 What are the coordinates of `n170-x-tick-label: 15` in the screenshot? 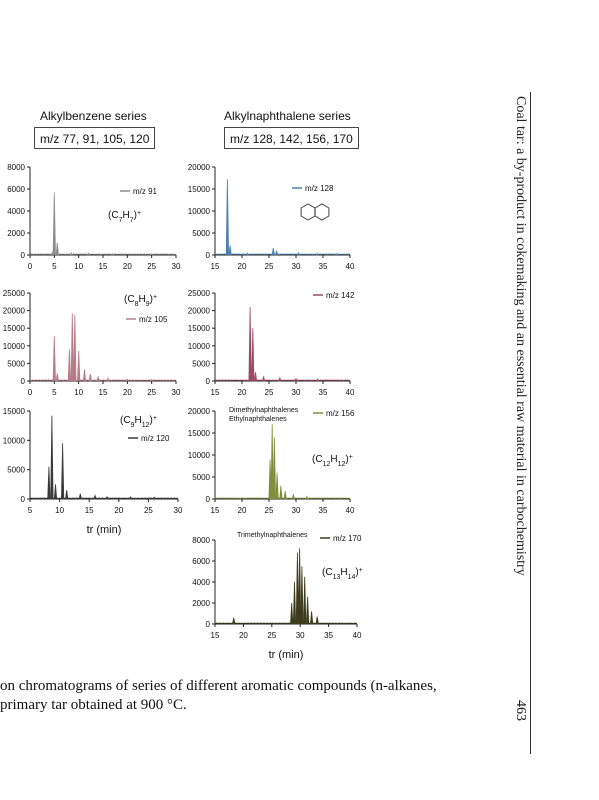 It's located at (215, 635).